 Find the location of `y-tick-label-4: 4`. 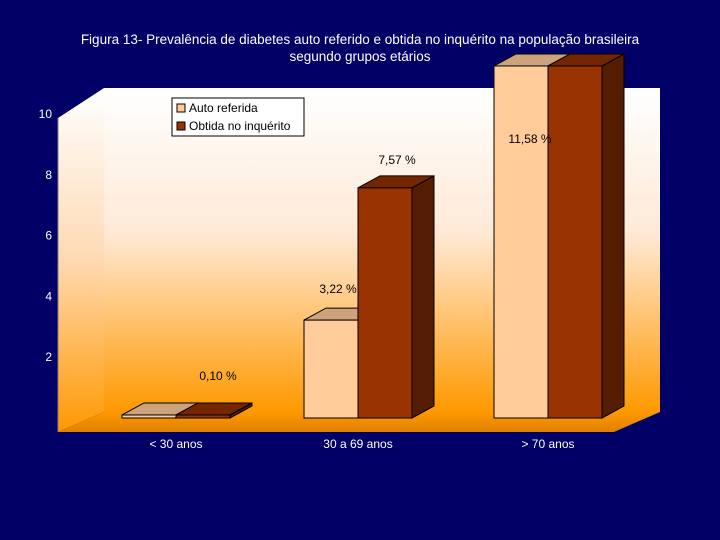

y-tick-label-4: 4 is located at coordinates (48, 296).